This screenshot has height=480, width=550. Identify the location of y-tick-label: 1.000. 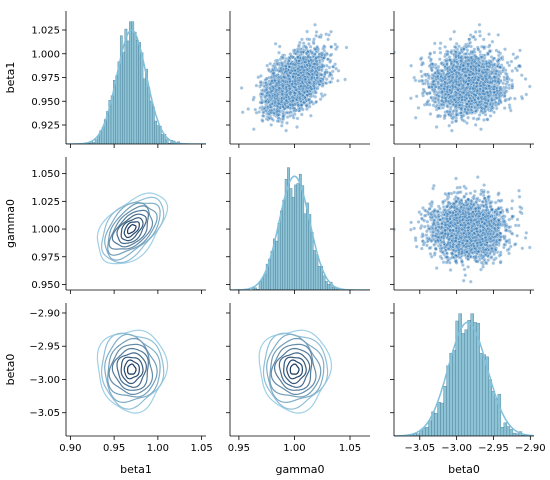
(45, 54).